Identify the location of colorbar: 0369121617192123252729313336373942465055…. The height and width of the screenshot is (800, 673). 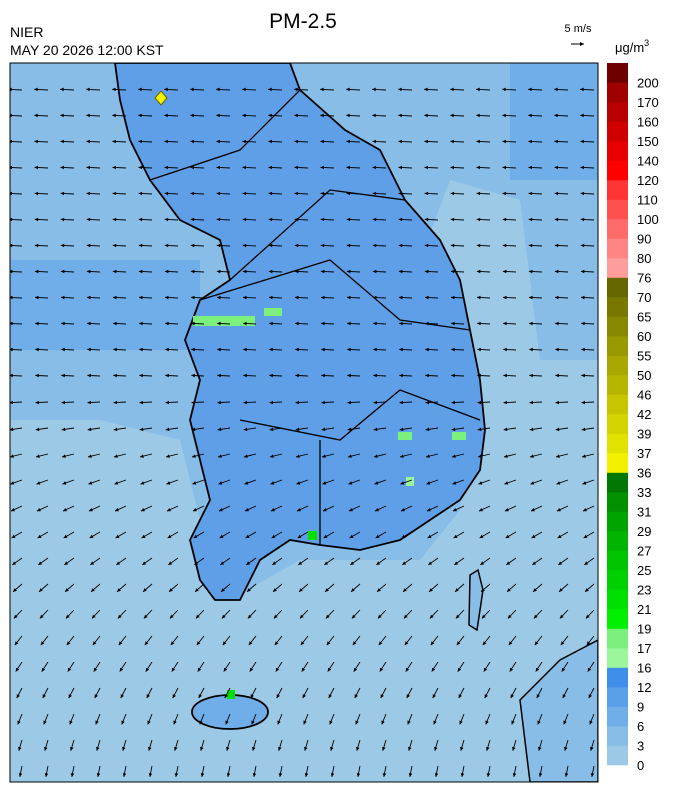
(633, 418).